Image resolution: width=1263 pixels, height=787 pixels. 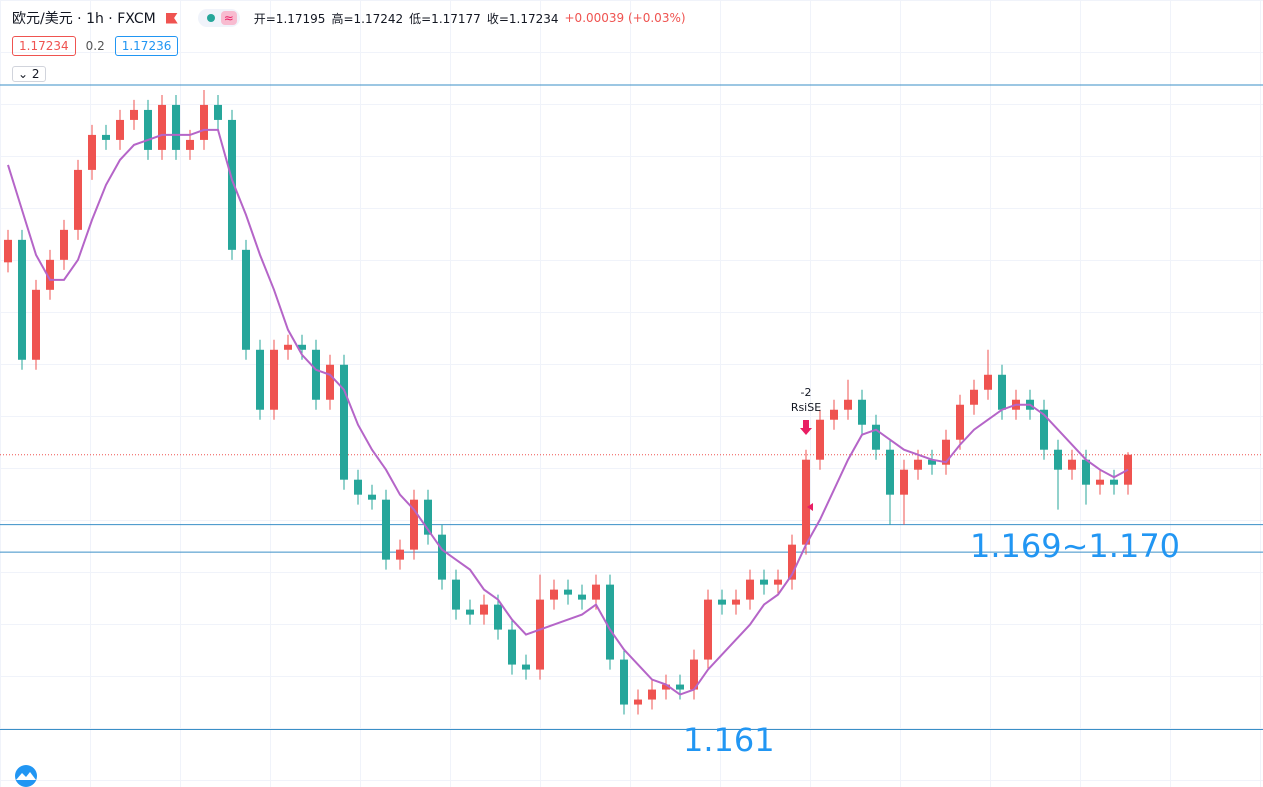 I want to click on spread: 0.2, so click(x=95, y=46).